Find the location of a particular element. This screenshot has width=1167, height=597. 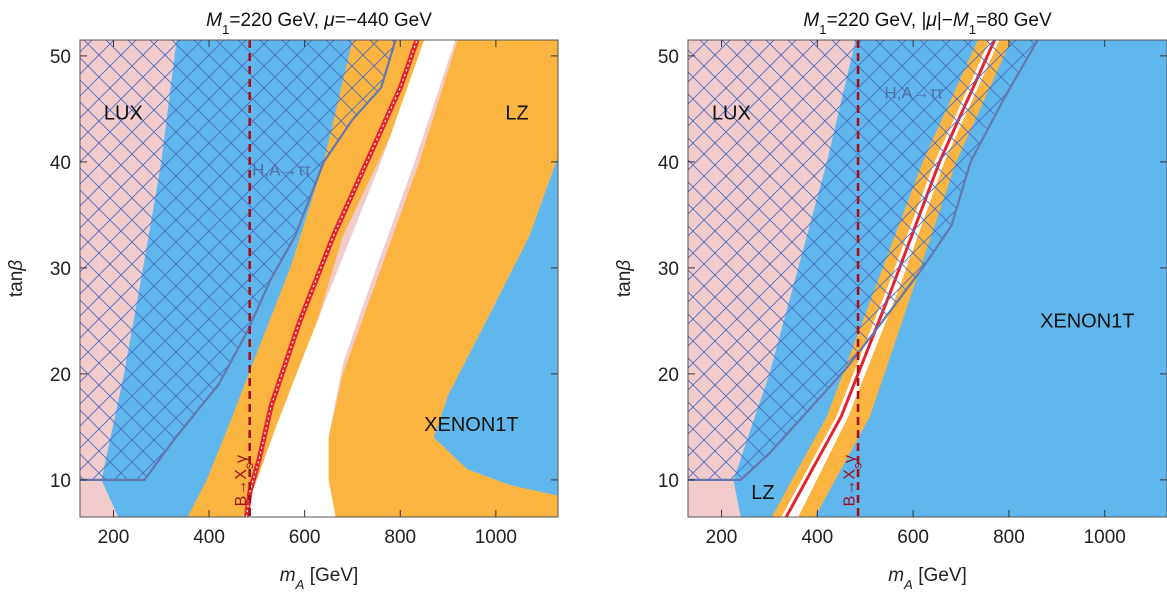

chart-title: M1=220 GeV, |μ|−M1=80 GeV is located at coordinates (927, 23).